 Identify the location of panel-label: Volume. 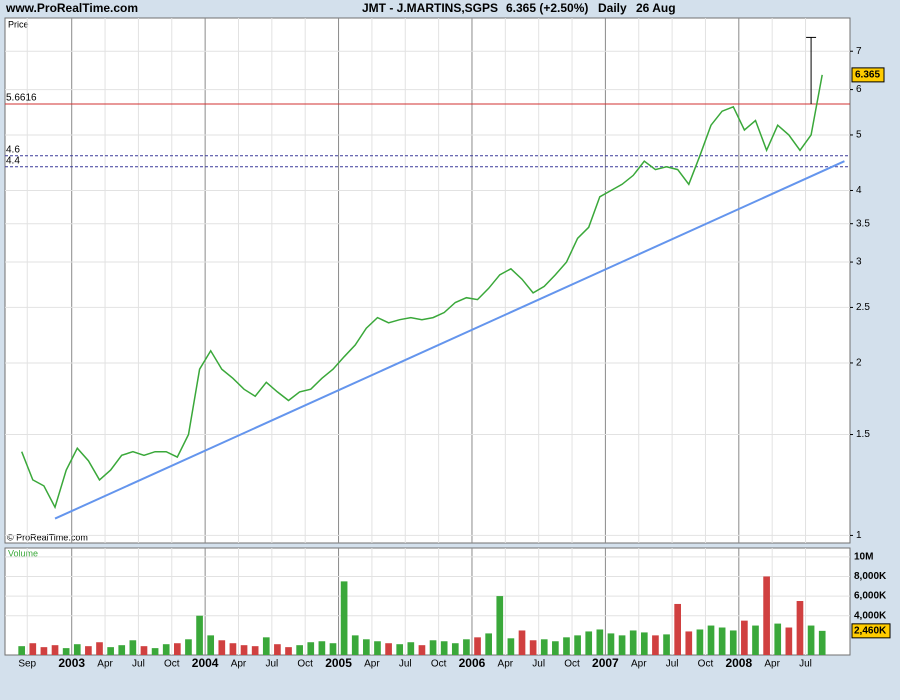
(23, 553).